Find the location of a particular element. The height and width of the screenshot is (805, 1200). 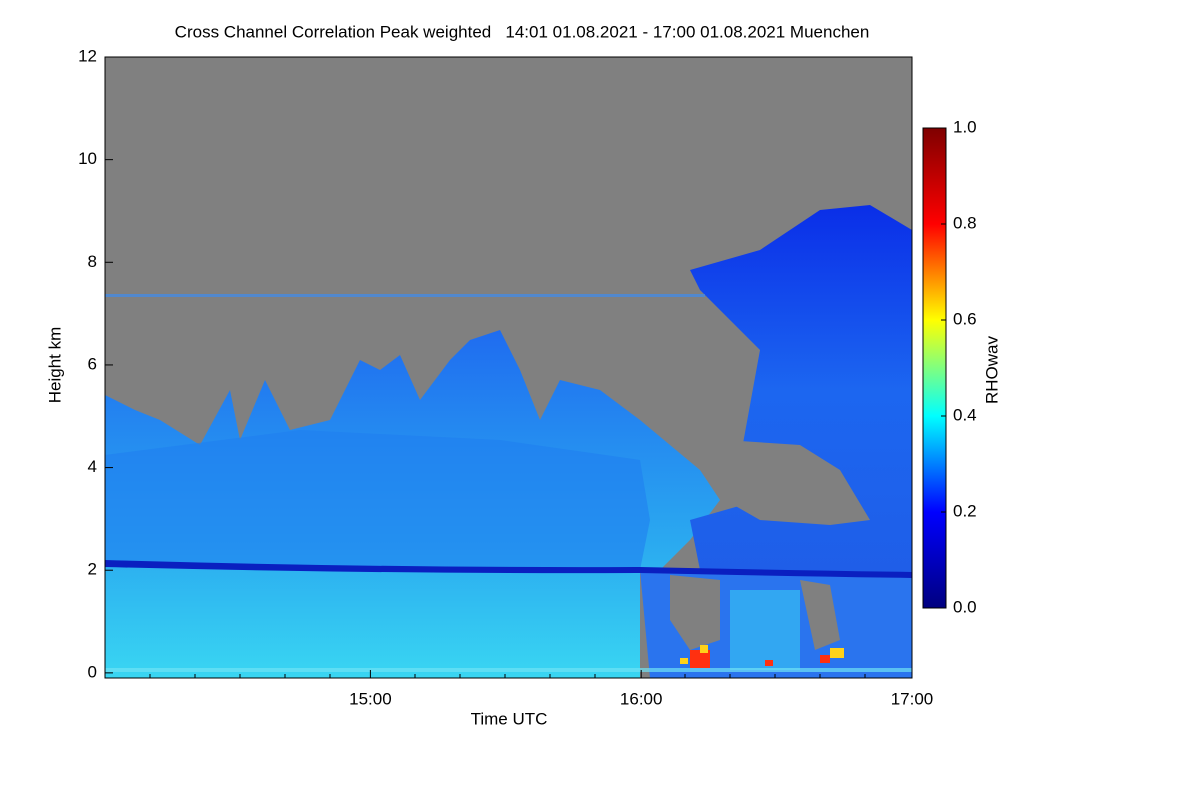

x-minor-ticks is located at coordinates (507, 676).